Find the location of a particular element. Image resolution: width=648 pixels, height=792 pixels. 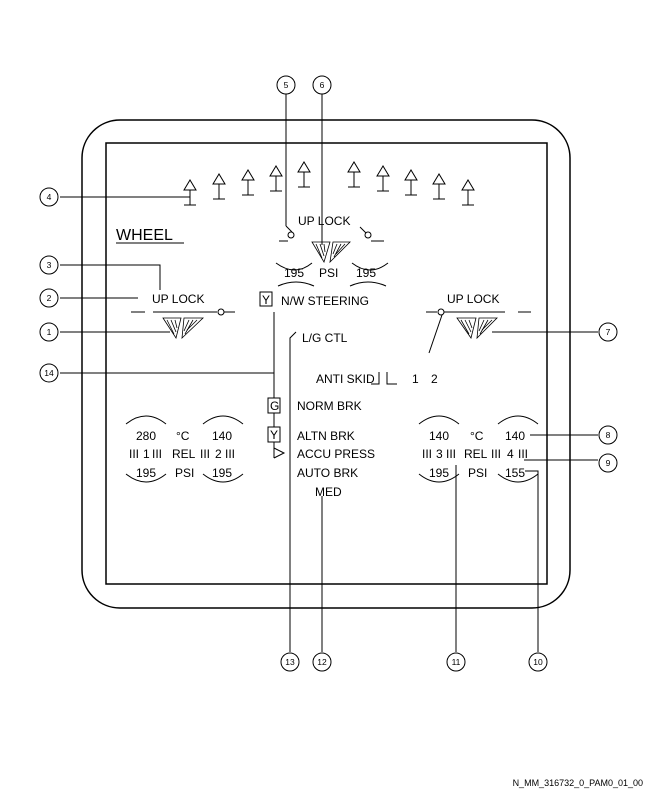

callout-13: 13 is located at coordinates (290, 662).